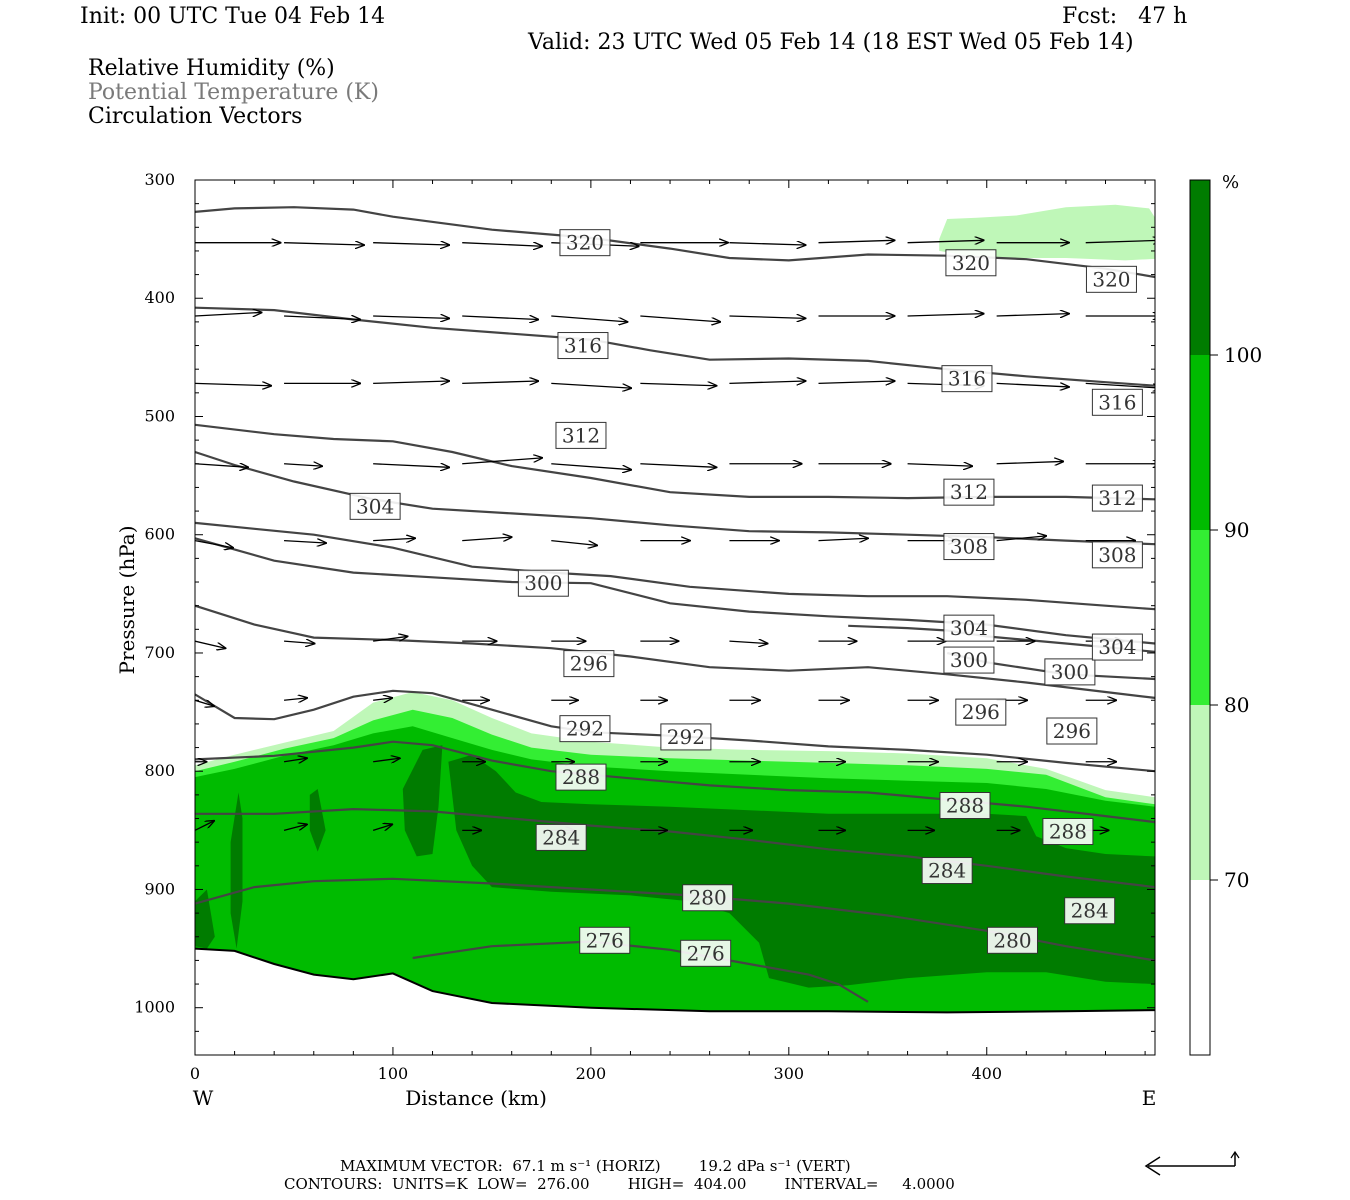 This screenshot has width=1350, height=1200. What do you see at coordinates (1117, 402) in the screenshot?
I see `isentrope-label: 316` at bounding box center [1117, 402].